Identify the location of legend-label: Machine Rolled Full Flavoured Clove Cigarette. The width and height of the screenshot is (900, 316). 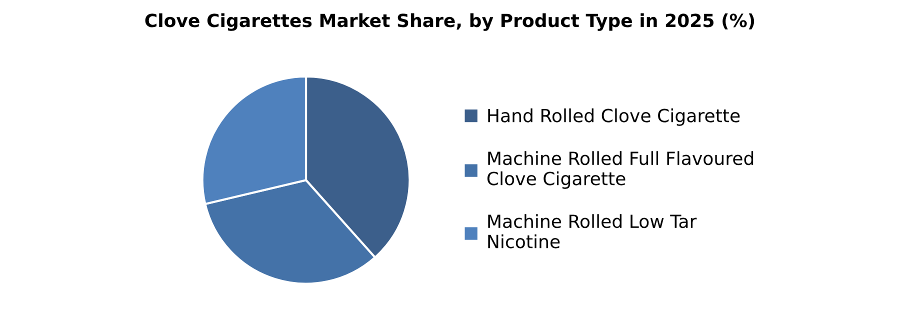
(620, 170).